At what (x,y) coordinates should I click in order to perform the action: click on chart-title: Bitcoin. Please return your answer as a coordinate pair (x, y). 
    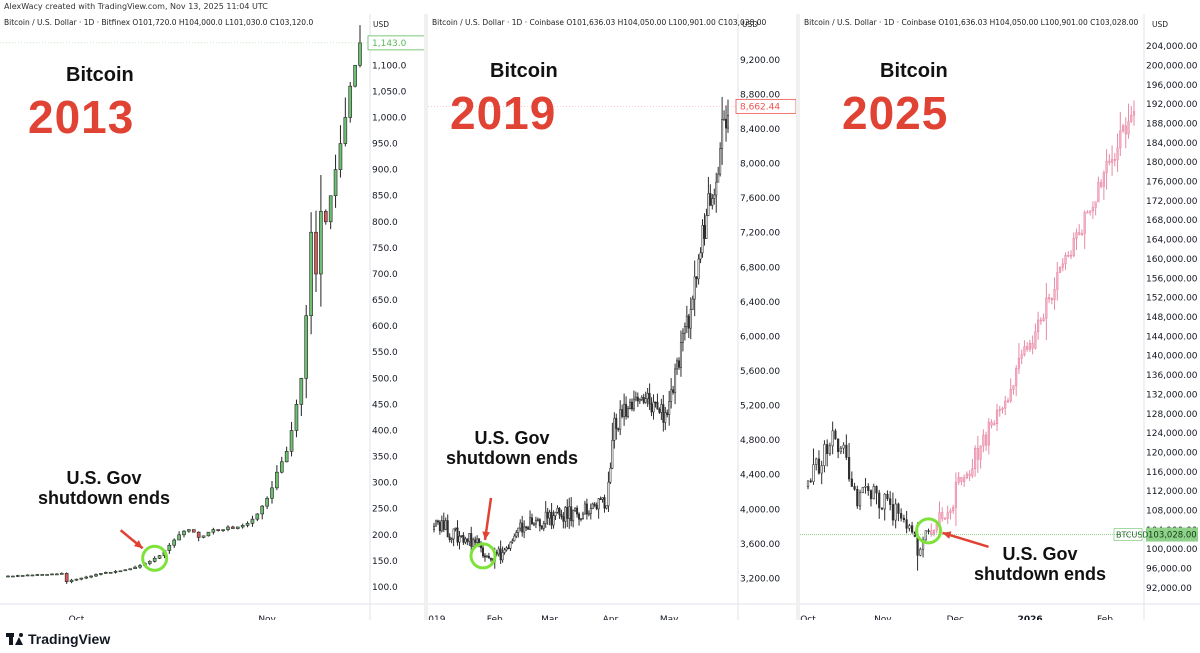
    Looking at the image, I should click on (100, 75).